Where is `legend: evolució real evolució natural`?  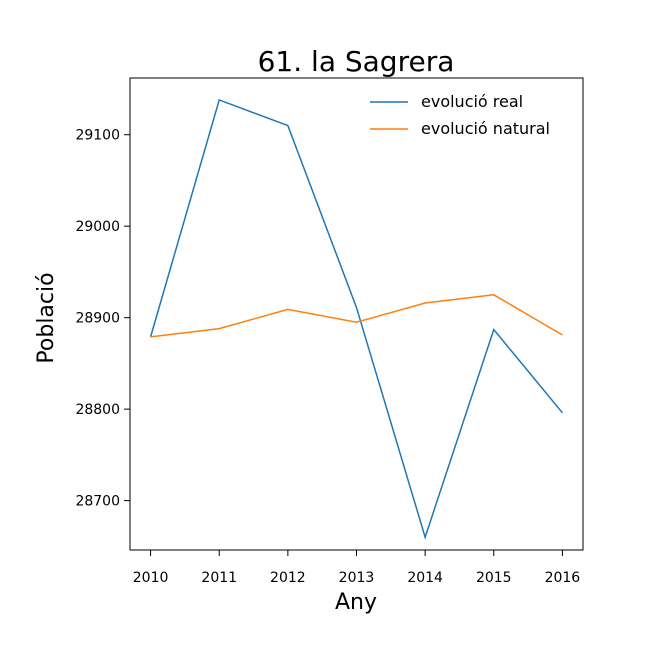 legend: evolució real evolució natural is located at coordinates (460, 115).